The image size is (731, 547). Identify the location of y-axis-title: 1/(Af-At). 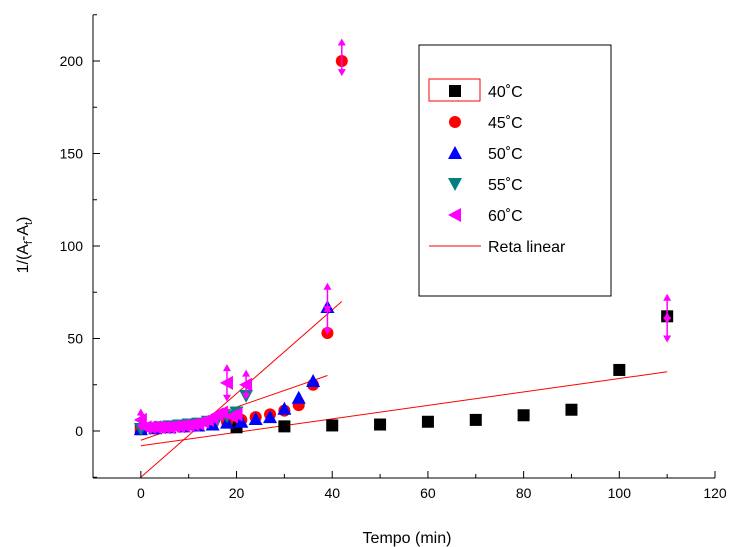
(25, 245).